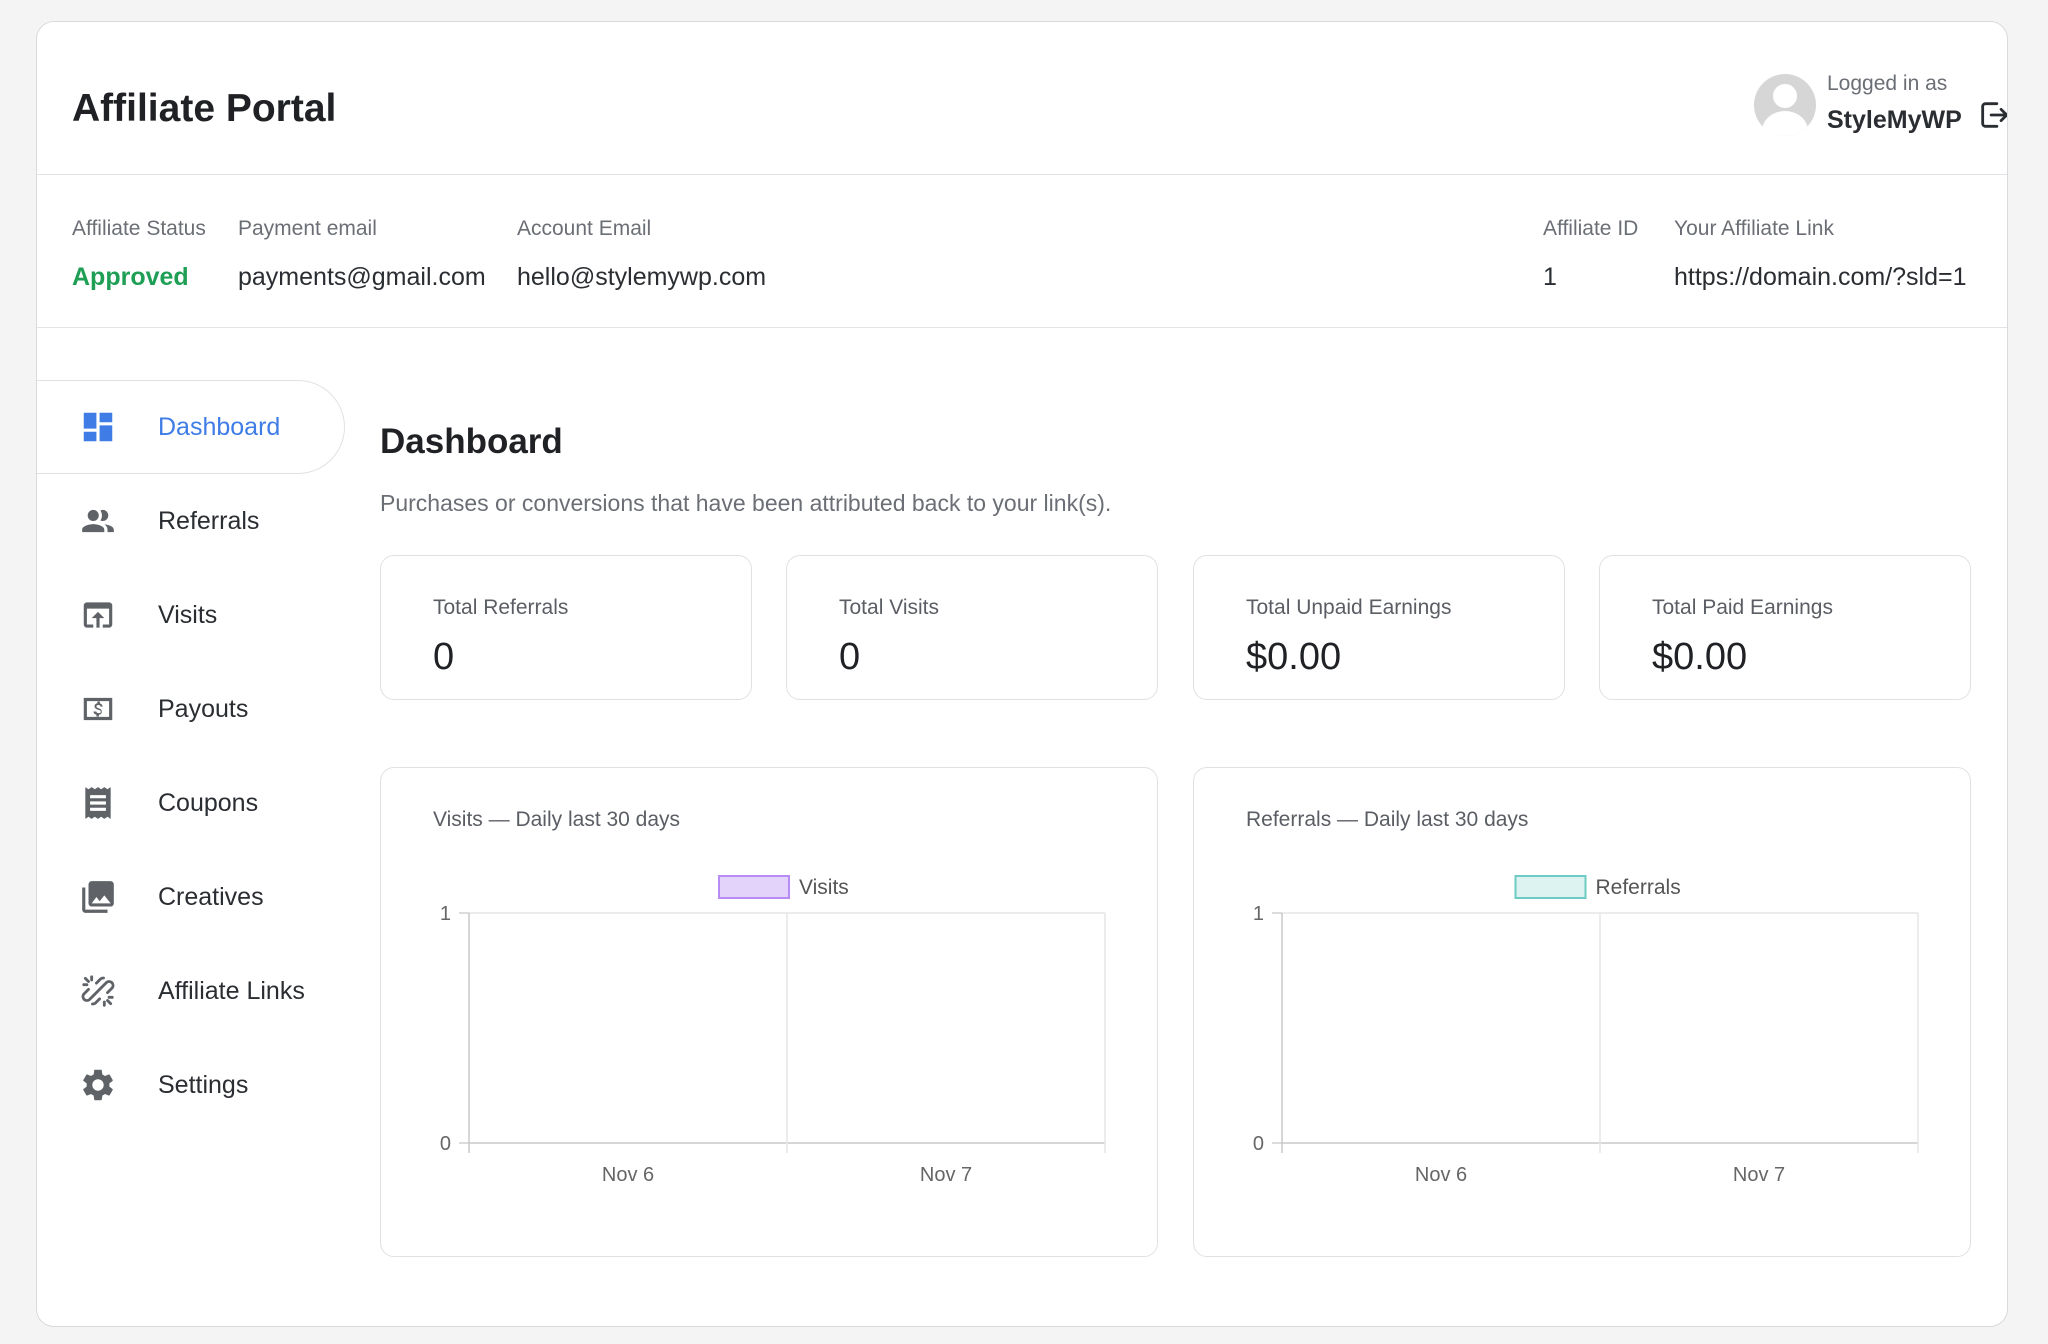 This screenshot has height=1344, width=2048. Describe the element at coordinates (1754, 228) in the screenshot. I see `affiliate-link-label: Your Affiliate Link` at that location.